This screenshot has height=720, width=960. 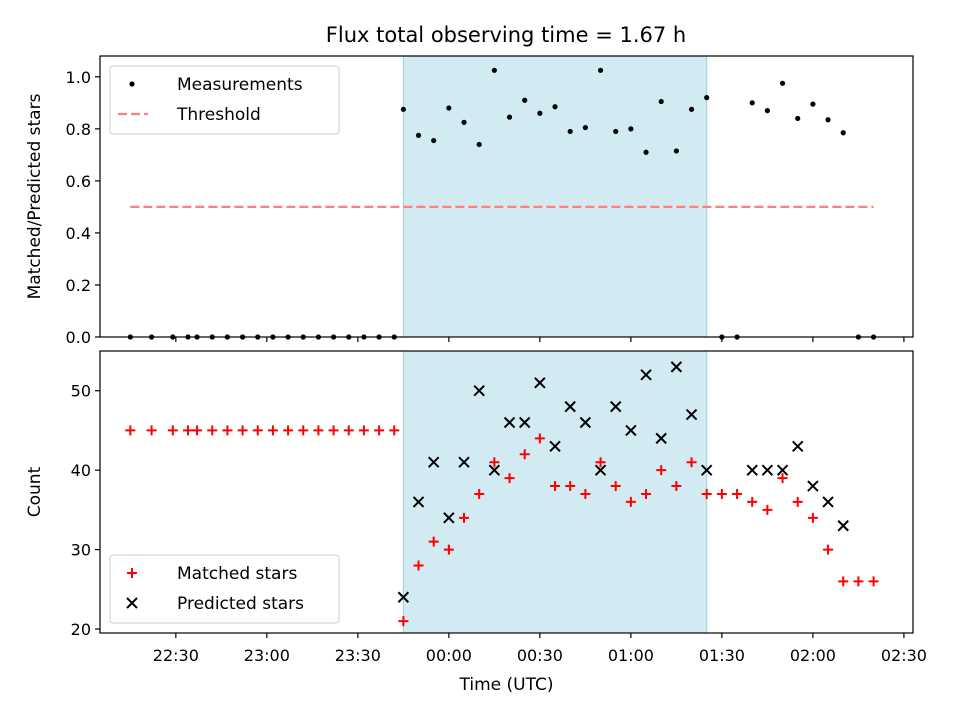 I want to click on legend: Measurements Threshold, so click(x=224, y=100).